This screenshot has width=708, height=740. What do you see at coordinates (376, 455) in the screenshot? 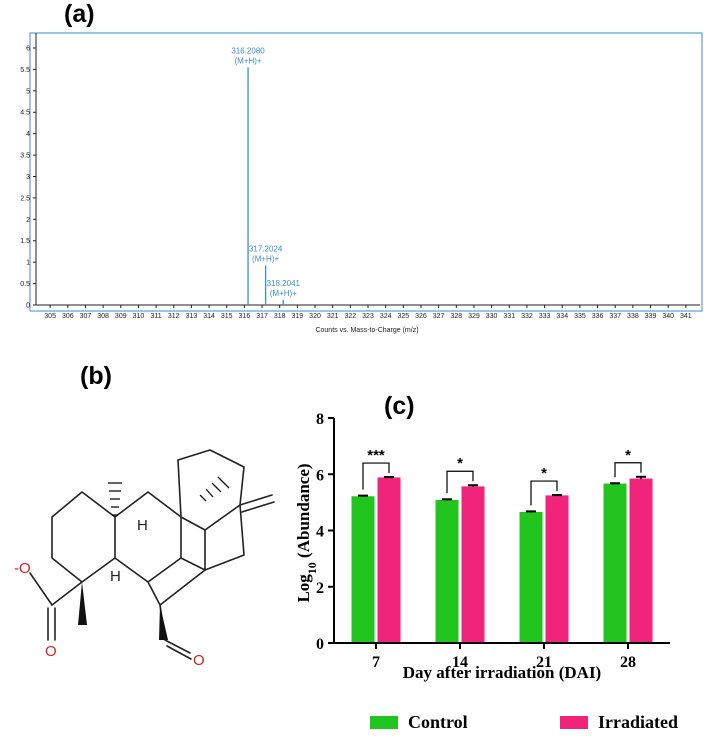
I see `significance-stars: ***` at bounding box center [376, 455].